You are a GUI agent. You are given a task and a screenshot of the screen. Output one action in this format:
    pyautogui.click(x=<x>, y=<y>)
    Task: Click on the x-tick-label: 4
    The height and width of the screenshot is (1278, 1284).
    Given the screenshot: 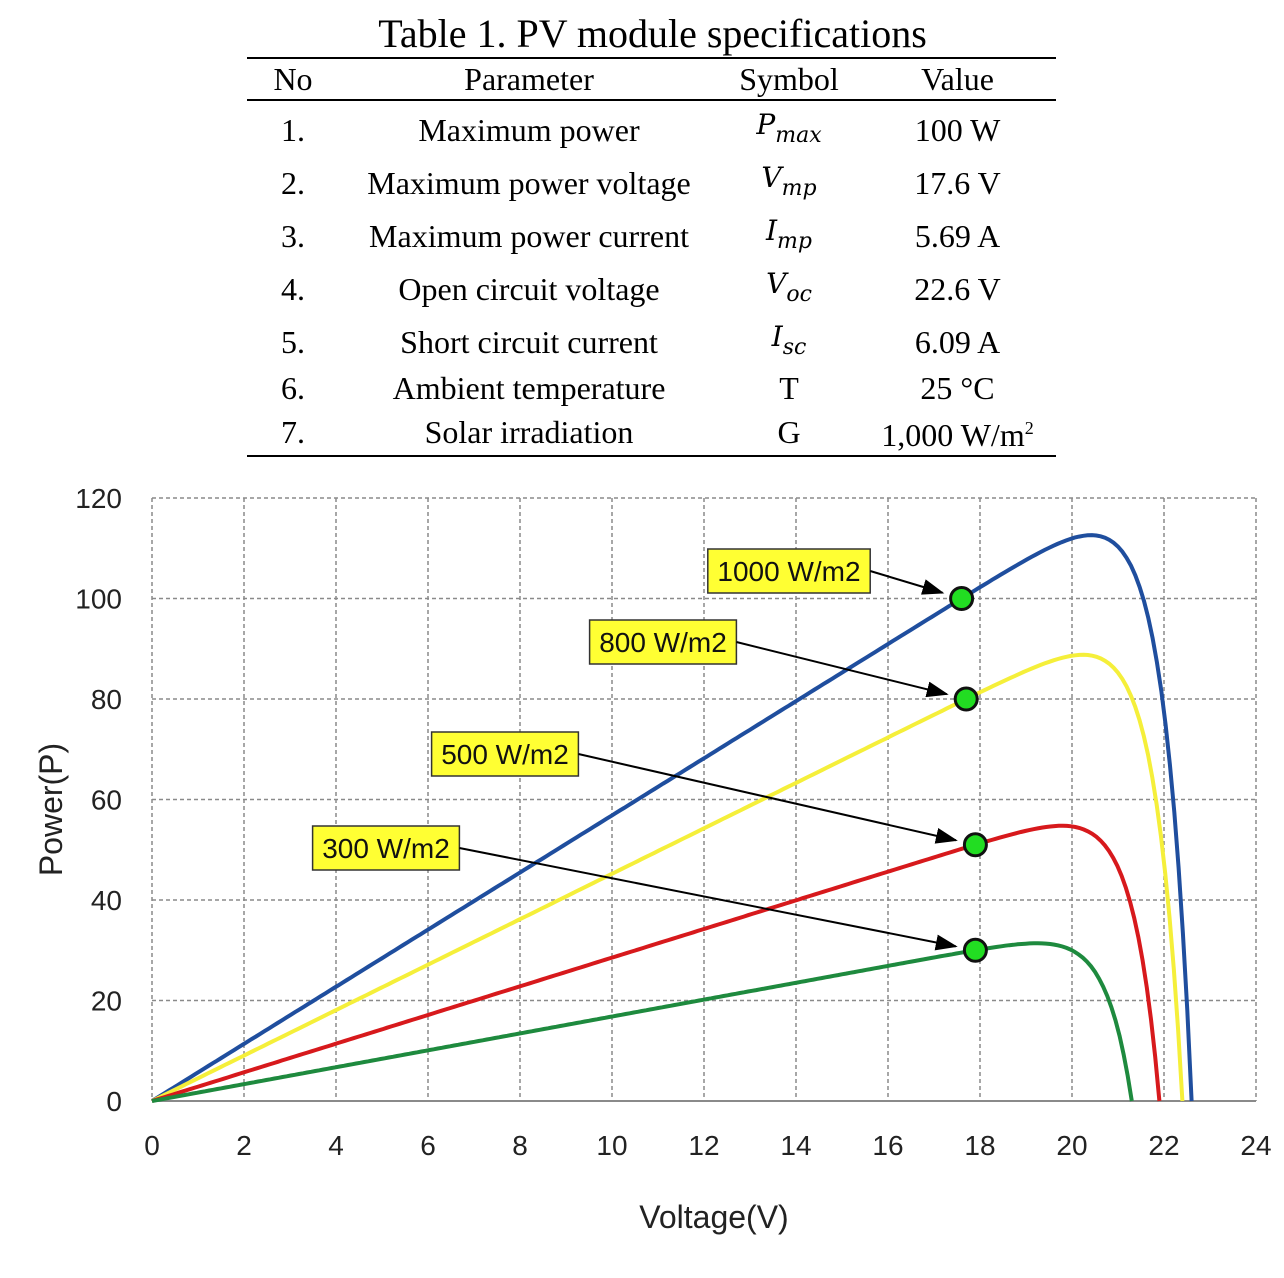 What is the action you would take?
    pyautogui.click(x=336, y=1145)
    